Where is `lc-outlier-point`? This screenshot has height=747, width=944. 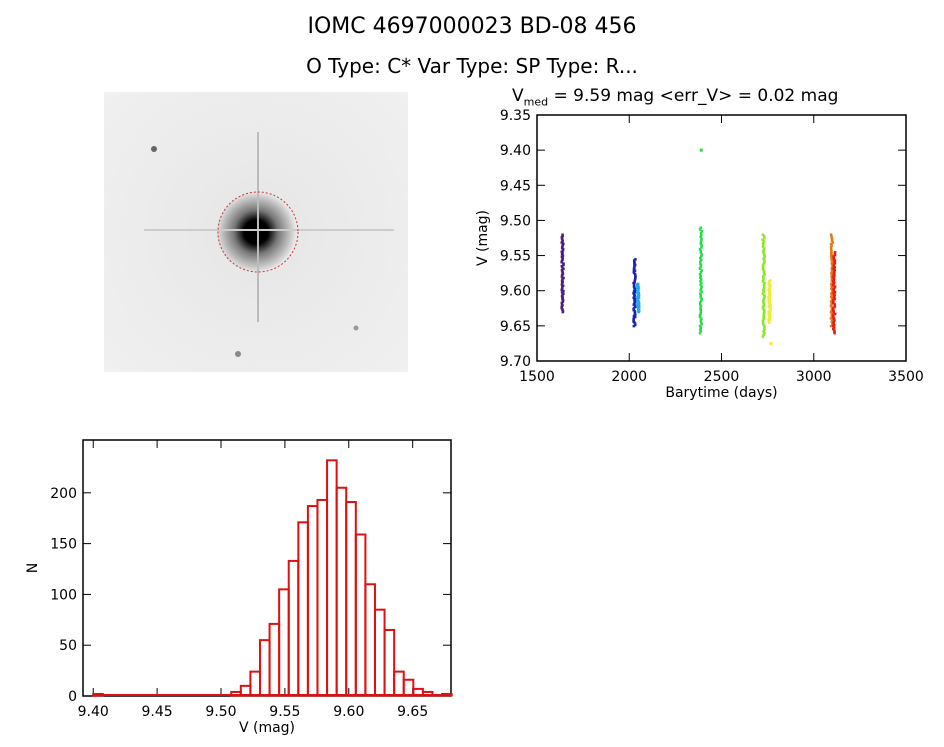 lc-outlier-point is located at coordinates (701, 150).